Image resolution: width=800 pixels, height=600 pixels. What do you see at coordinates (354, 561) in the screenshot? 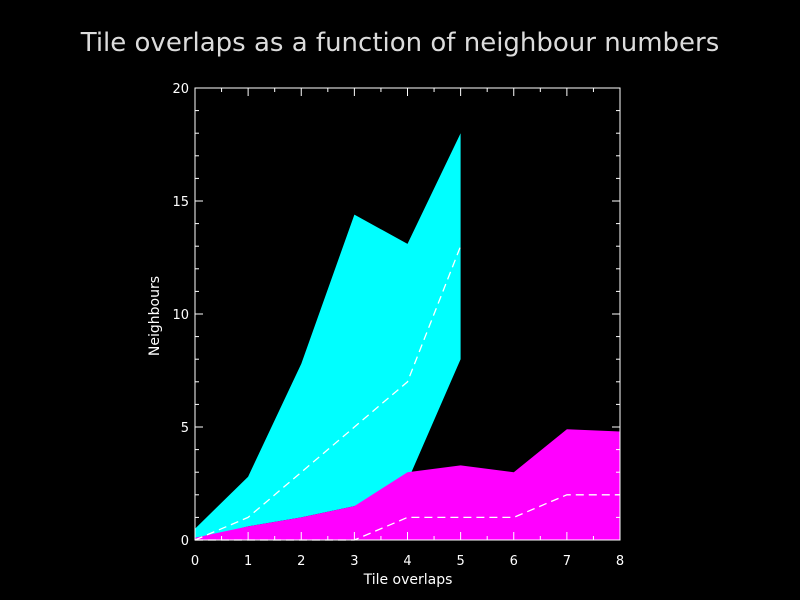
I see `x-tick-label: 3` at bounding box center [354, 561].